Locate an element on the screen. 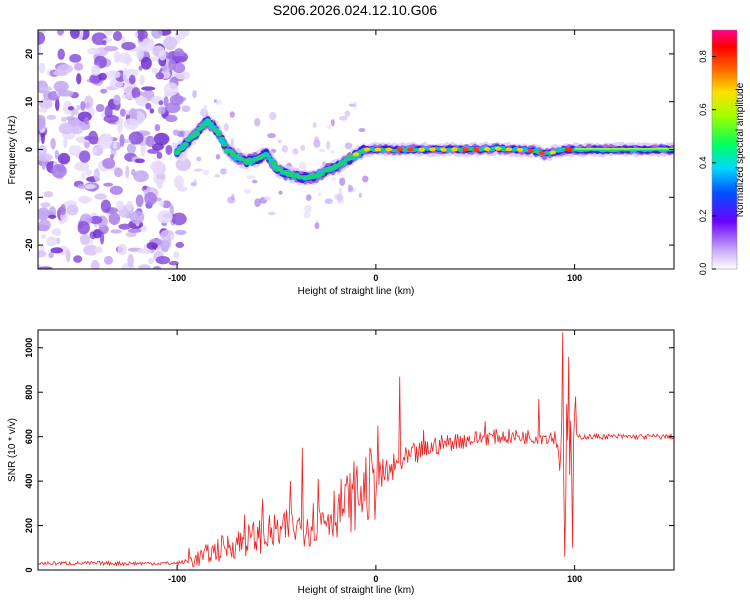  x-tick-label: -100 is located at coordinates (177, 579).